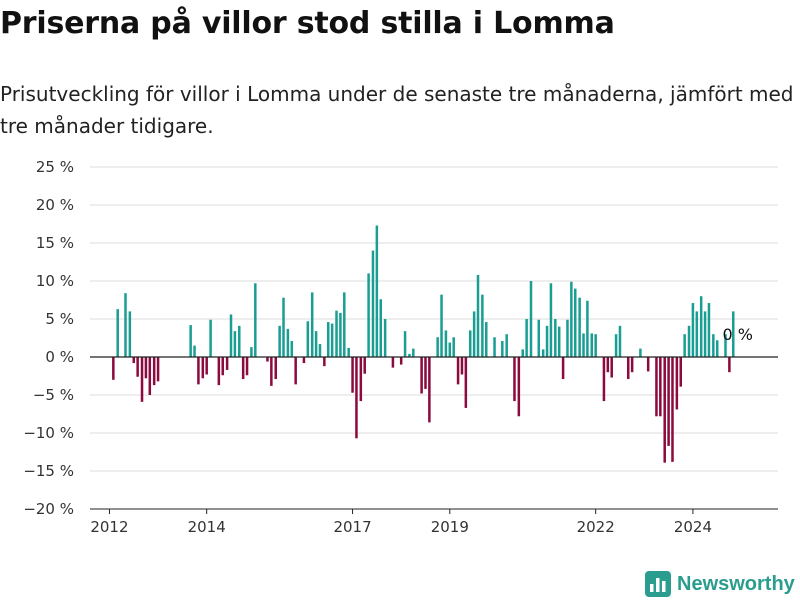 The width and height of the screenshot is (800, 600). I want to click on x-tick-label: 2017, so click(352, 527).